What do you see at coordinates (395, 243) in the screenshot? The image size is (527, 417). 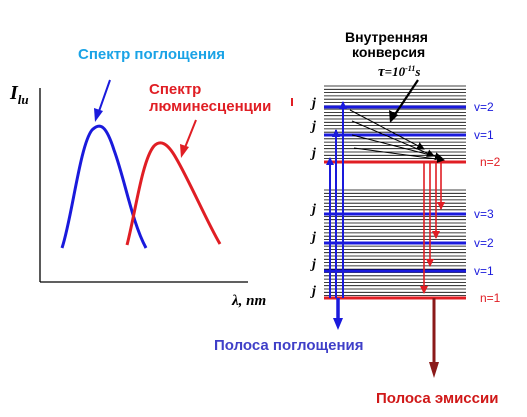 I see `lower-sublevel-lines` at bounding box center [395, 243].